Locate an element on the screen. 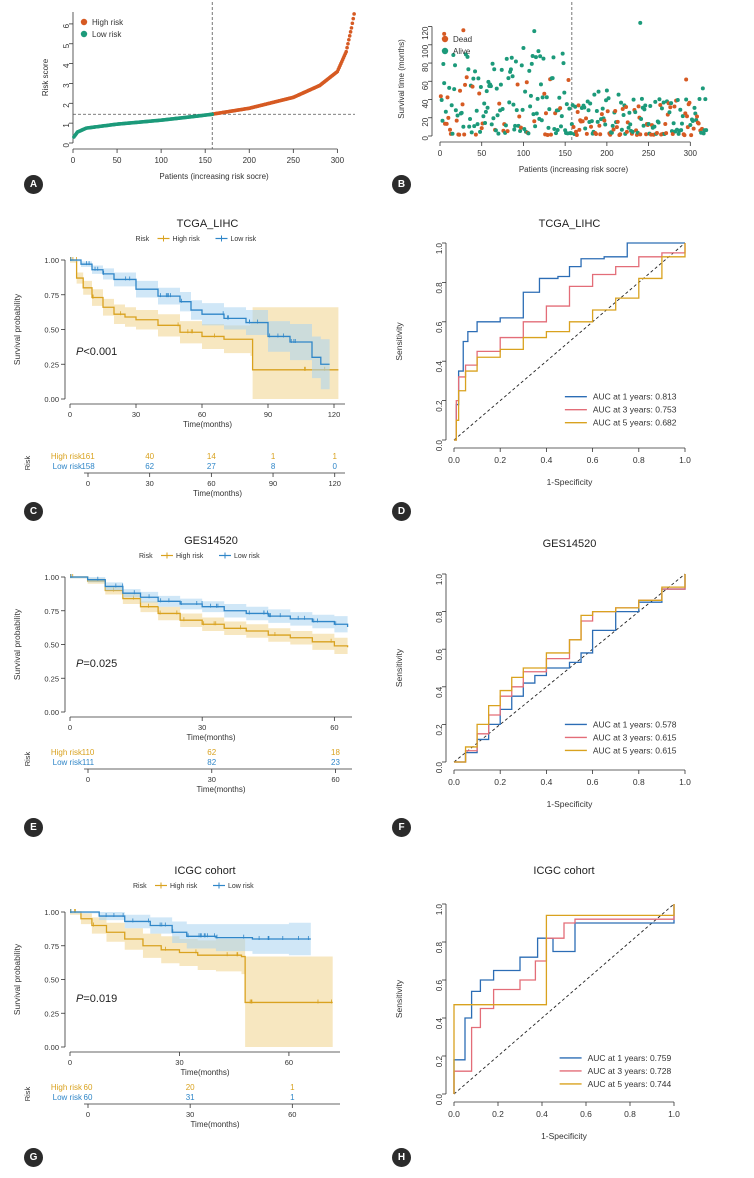  risk-table-value: 23 is located at coordinates (335, 762).